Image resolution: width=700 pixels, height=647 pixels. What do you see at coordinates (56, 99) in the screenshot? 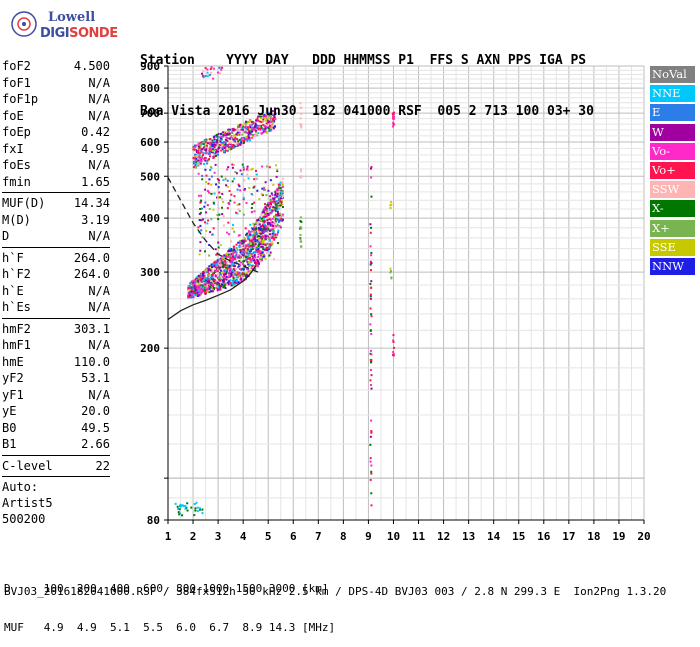
I see `param-row: foF1p N/A` at bounding box center [56, 99].